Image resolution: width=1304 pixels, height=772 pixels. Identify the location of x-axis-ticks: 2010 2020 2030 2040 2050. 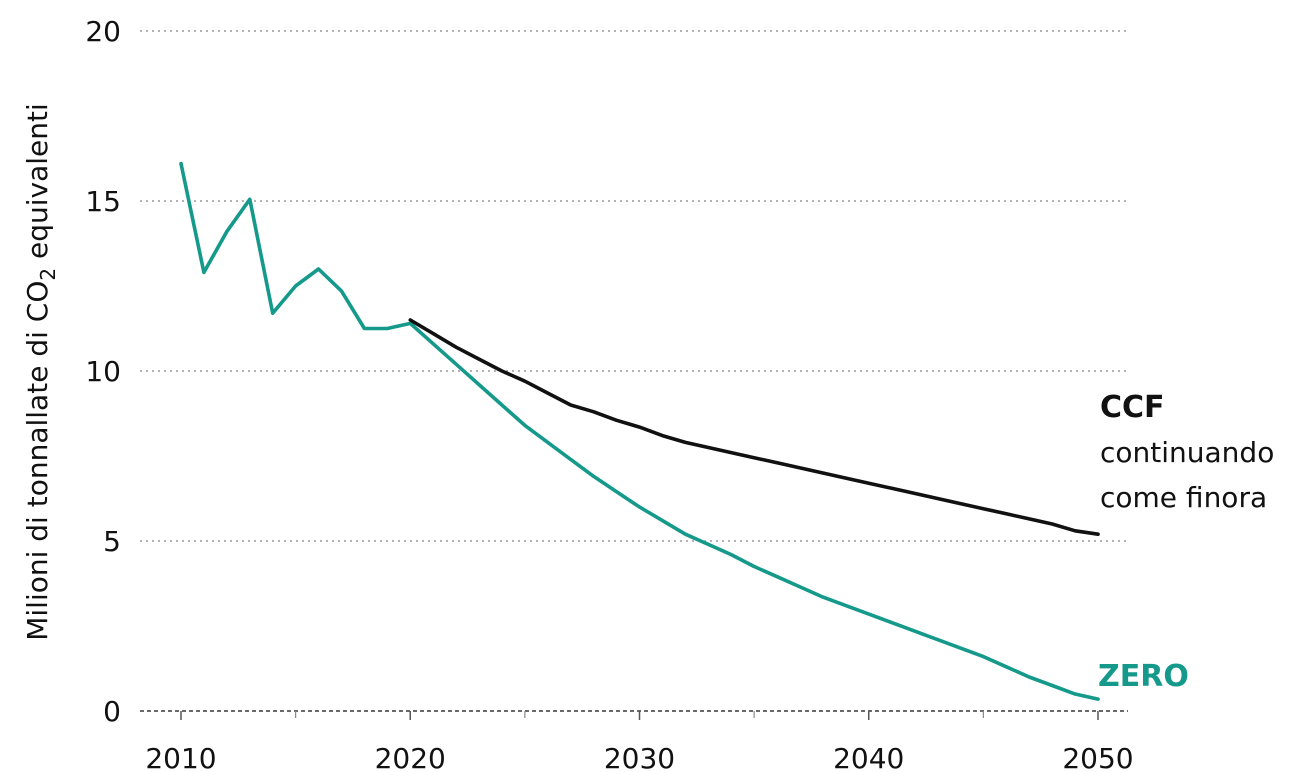
(639, 741).